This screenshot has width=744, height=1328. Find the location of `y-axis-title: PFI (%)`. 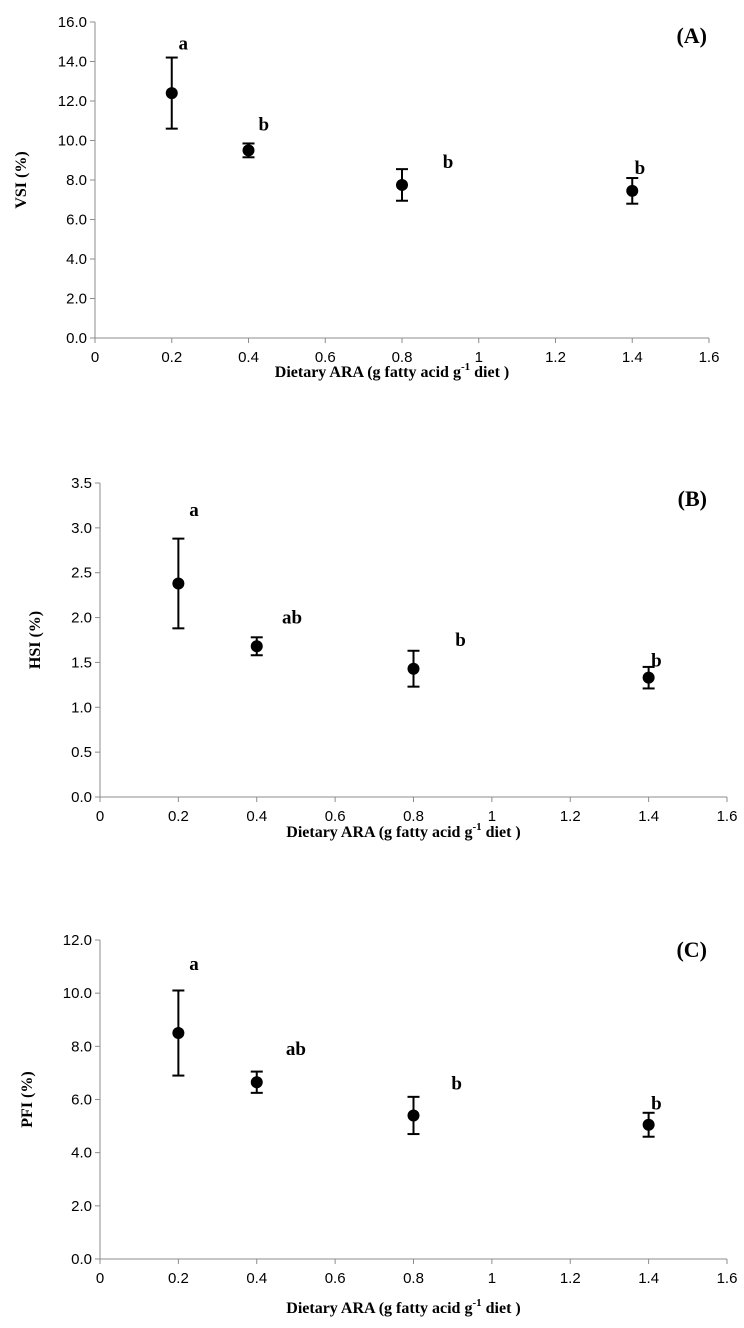

y-axis-title: PFI (%) is located at coordinates (27, 1099).